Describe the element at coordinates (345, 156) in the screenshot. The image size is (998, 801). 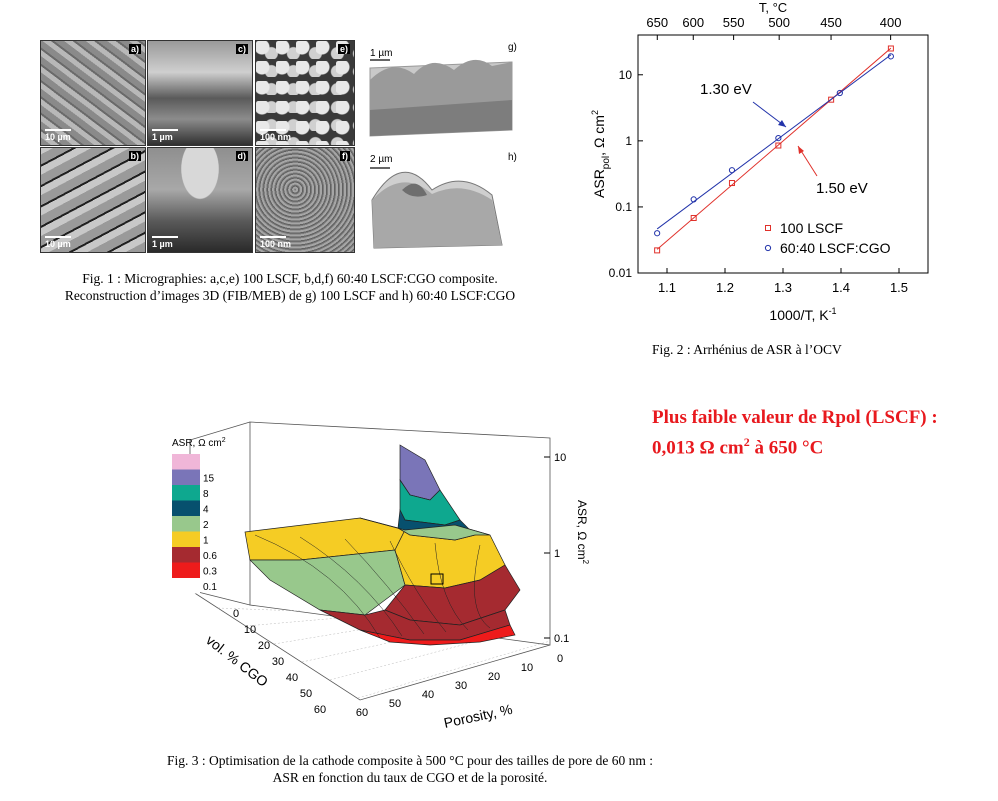
I see `panel-tag: f)` at that location.